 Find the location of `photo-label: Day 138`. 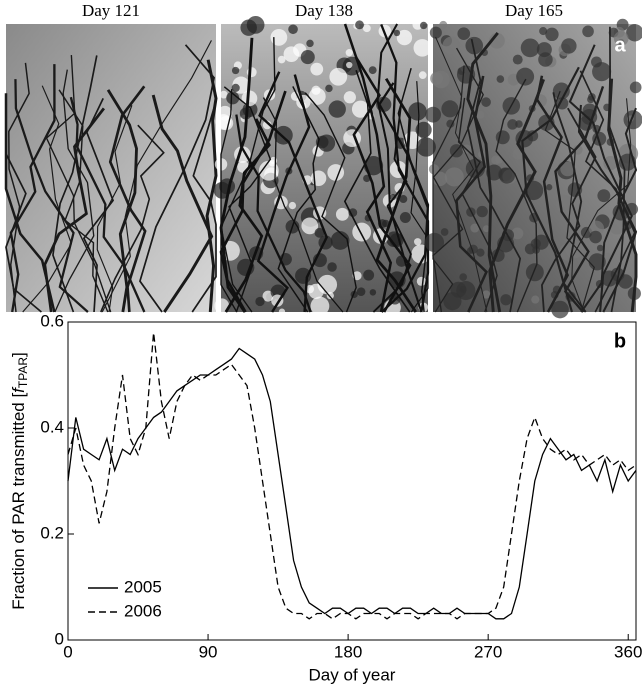

photo-label: Day 138 is located at coordinates (324, 10).